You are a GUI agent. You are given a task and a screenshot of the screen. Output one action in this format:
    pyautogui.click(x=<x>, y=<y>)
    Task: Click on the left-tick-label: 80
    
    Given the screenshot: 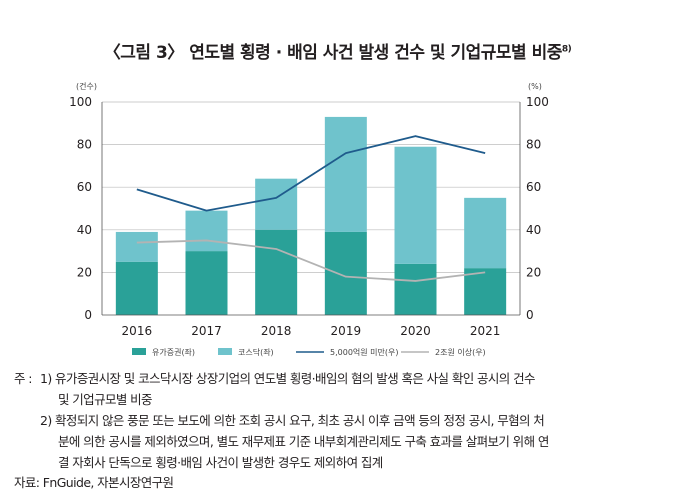 What is the action you would take?
    pyautogui.click(x=84, y=145)
    